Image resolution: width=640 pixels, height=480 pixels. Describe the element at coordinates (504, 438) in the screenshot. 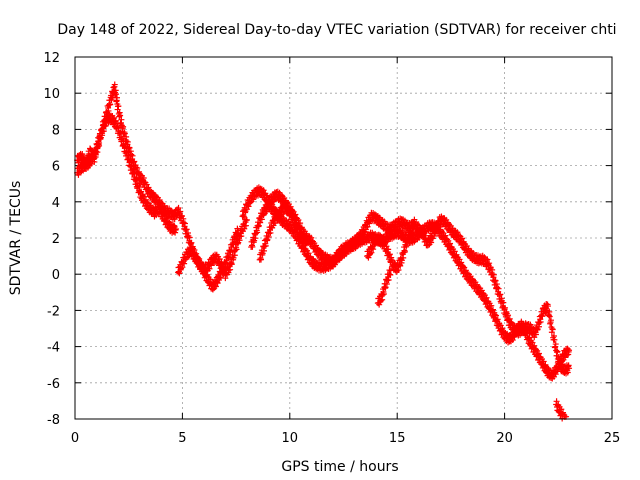

I see `x-tick-label: 20` at that location.